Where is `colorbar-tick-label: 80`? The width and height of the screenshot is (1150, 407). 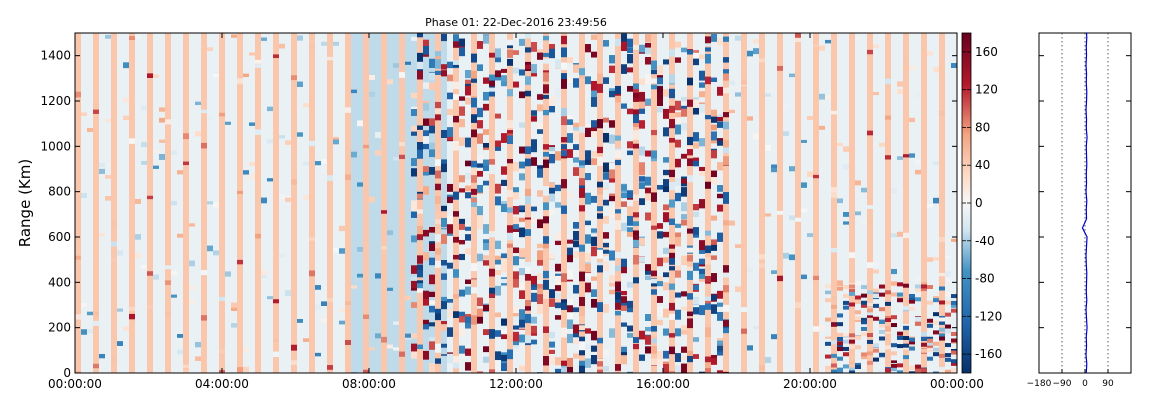 colorbar-tick-label: 80 is located at coordinates (982, 127).